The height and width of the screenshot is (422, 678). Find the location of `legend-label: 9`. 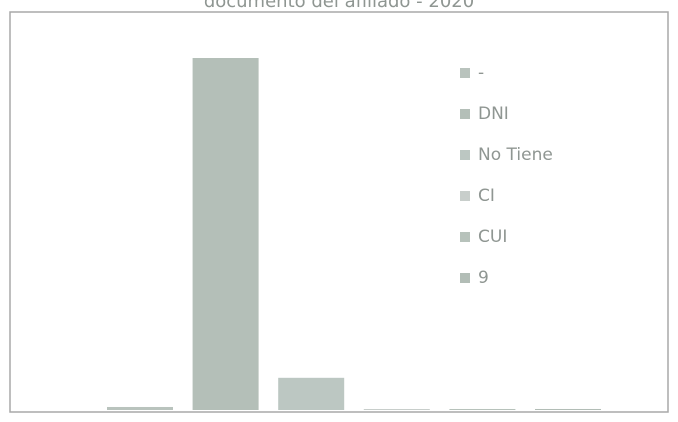

legend-label: 9 is located at coordinates (483, 278).